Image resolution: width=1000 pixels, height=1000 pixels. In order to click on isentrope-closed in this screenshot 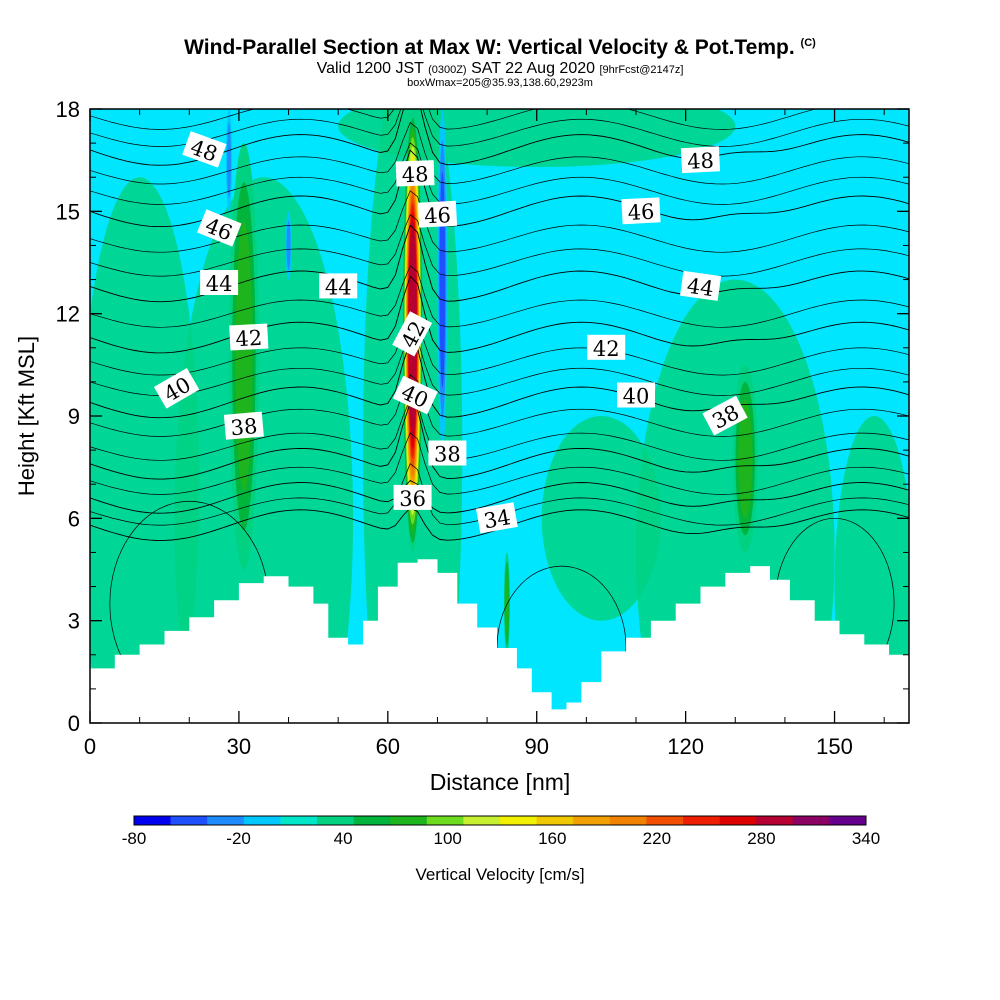, I will do `click(561, 644)`.